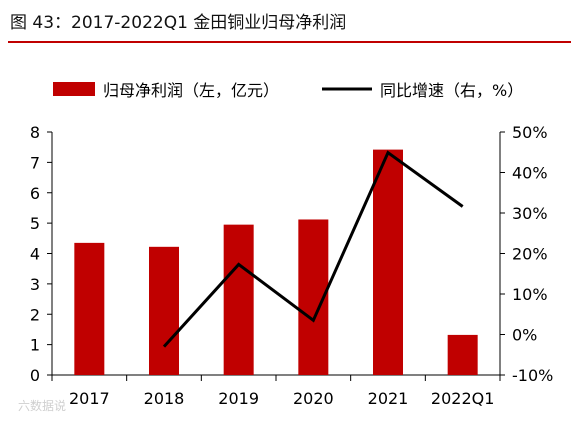 This screenshot has width=577, height=422. I want to click on left-tick-label: 7, so click(35, 162).